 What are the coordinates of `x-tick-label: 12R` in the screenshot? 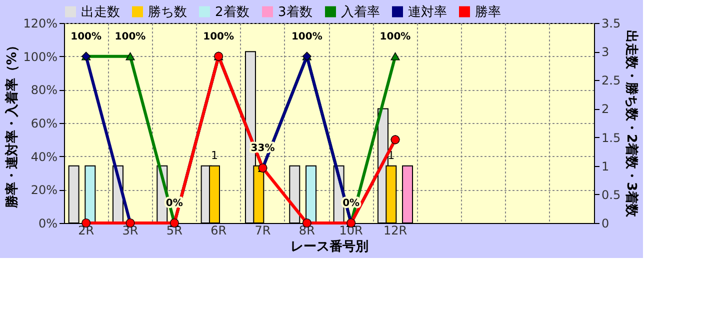 It's located at (395, 231).